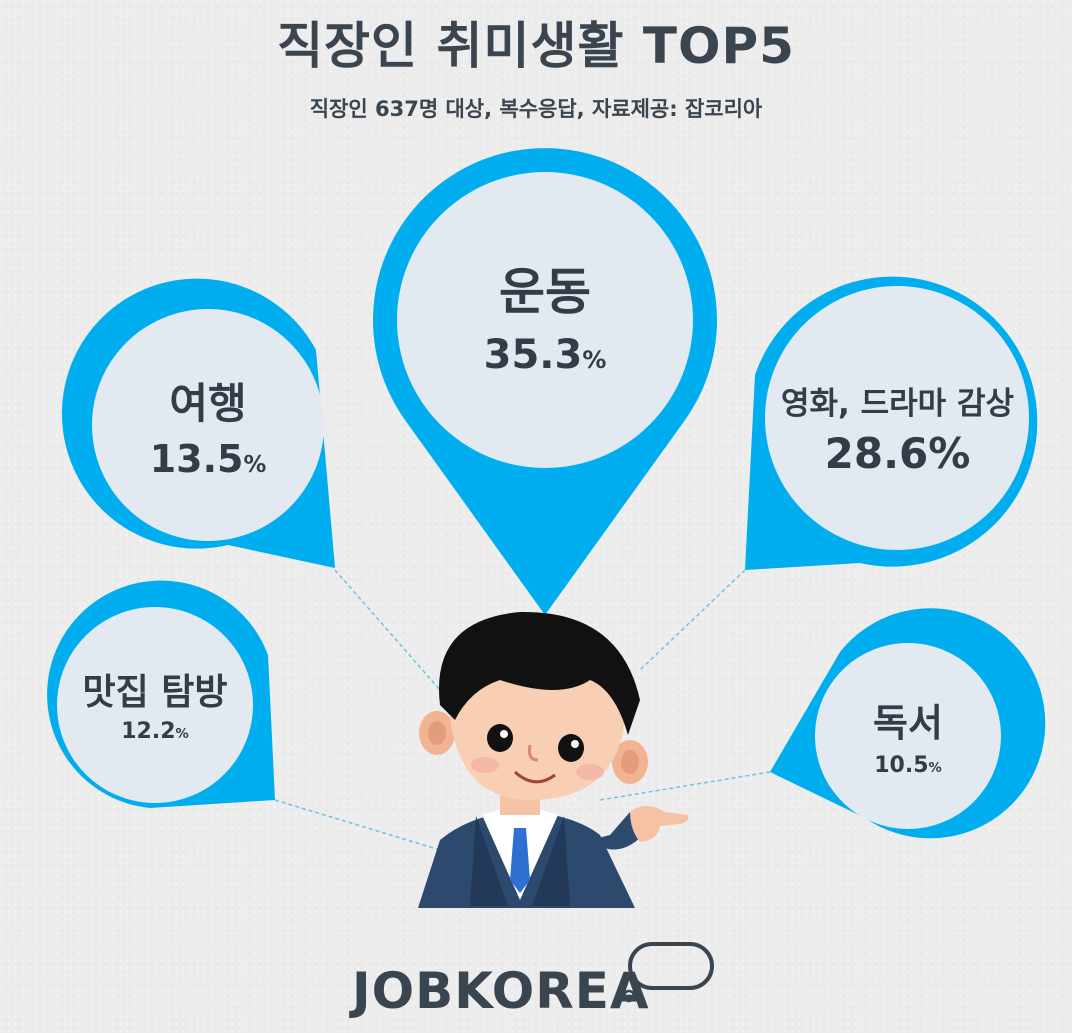 The height and width of the screenshot is (1033, 1072). I want to click on hobby-label: 독서, so click(908, 723).